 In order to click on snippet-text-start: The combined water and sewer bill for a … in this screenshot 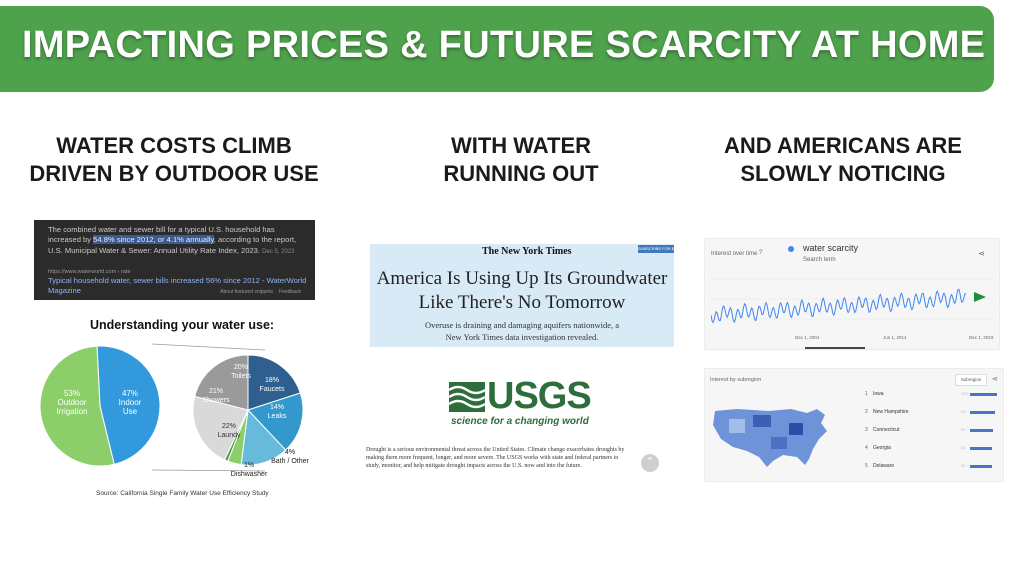, I will do `click(161, 235)`.